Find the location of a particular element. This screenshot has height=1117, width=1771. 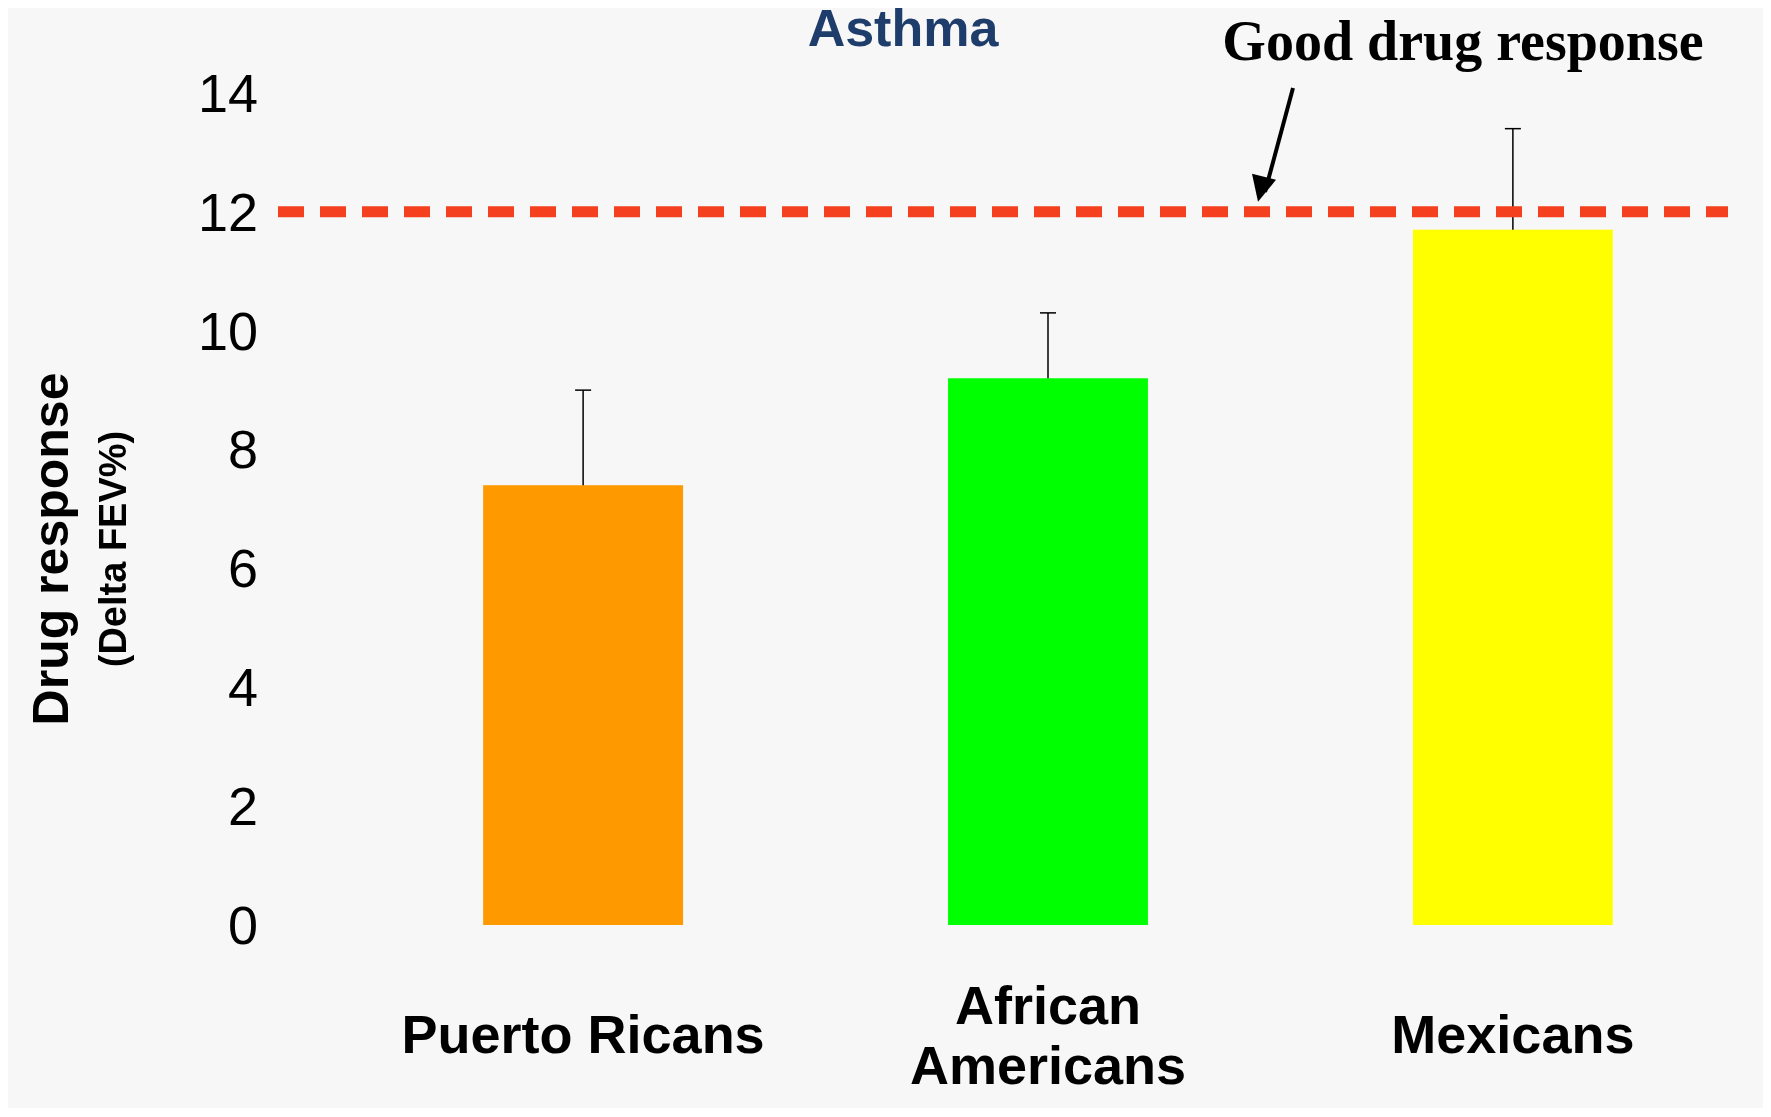

y-tick-label: 8 is located at coordinates (242, 449).